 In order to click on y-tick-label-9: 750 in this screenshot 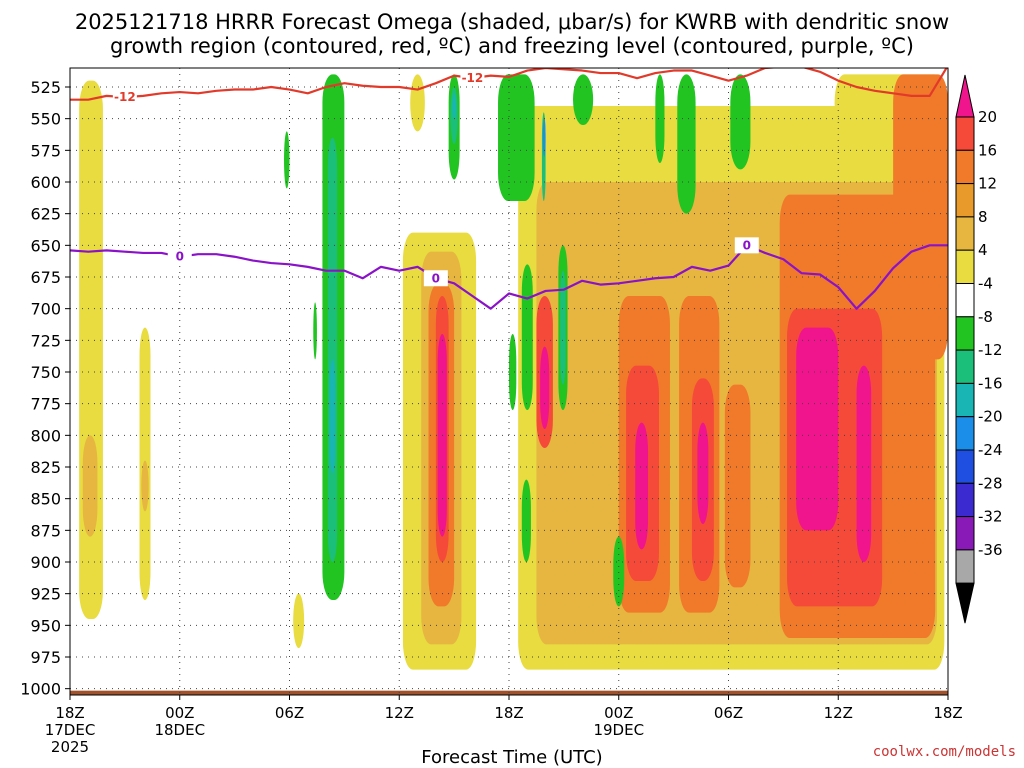, I will do `click(45, 372)`.